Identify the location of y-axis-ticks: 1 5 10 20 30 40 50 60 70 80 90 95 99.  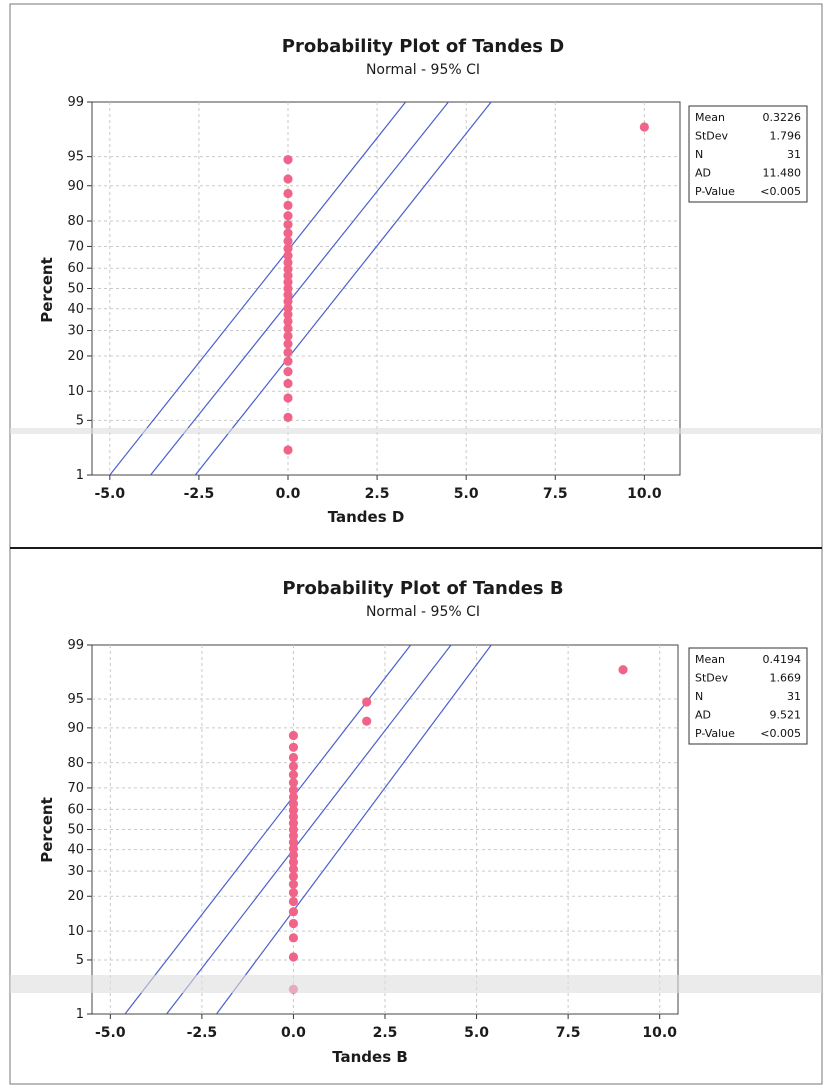
(79, 830).